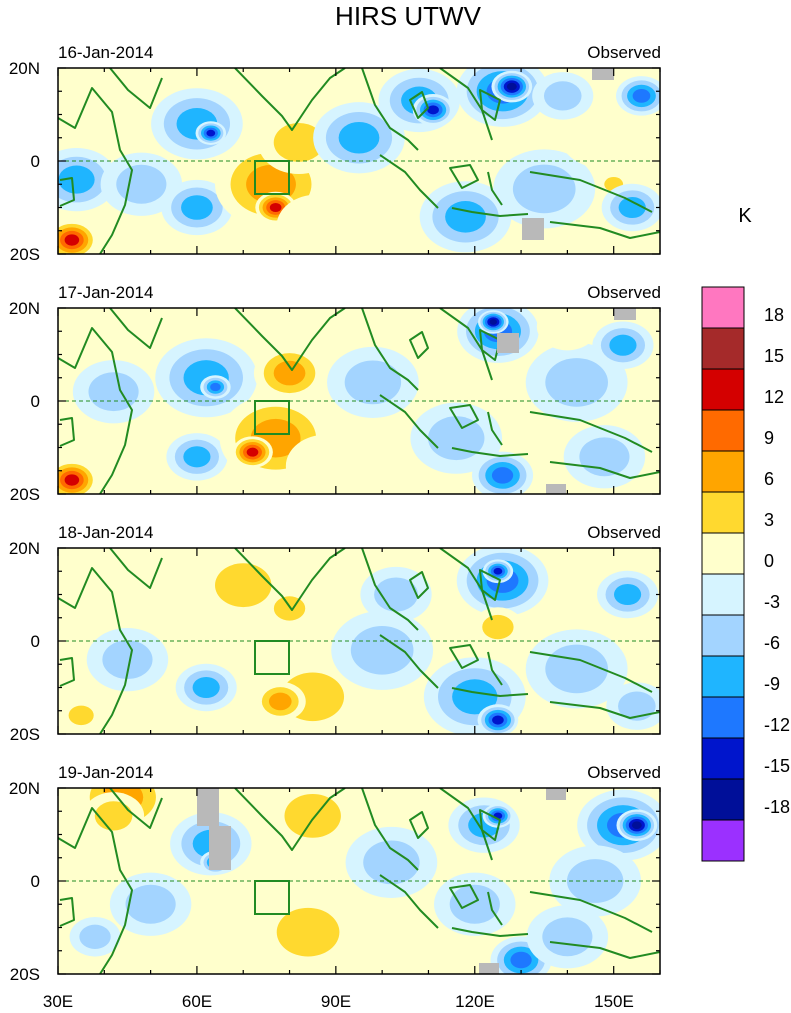  Describe the element at coordinates (774, 356) in the screenshot. I see `colorbar-label: 15` at that location.